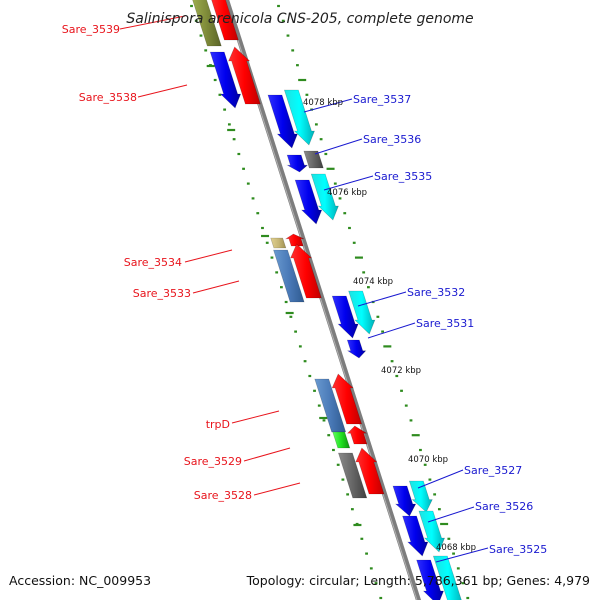 The image size is (600, 600). What do you see at coordinates (225, 80) in the screenshot?
I see `gene-sare-3538-blue` at bounding box center [225, 80].